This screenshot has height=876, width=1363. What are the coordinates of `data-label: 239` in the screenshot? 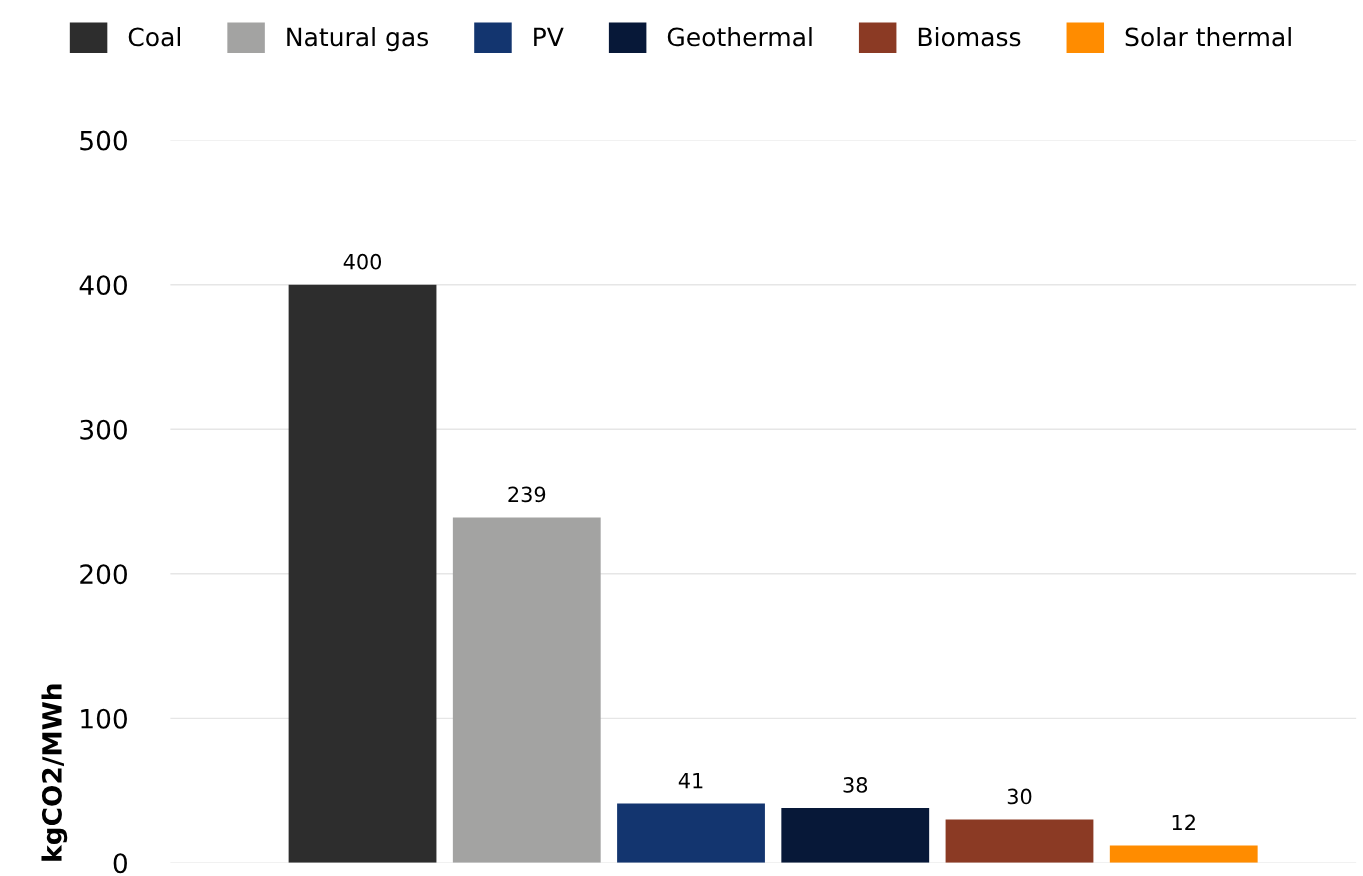 It's located at (527, 494).